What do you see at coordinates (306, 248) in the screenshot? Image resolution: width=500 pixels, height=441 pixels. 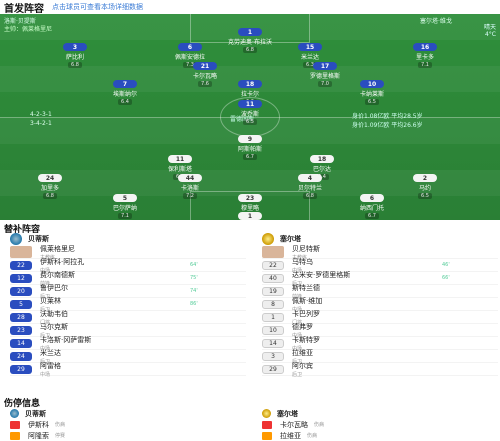 I see `away-coach-name: 贝尼特斯` at bounding box center [306, 248].